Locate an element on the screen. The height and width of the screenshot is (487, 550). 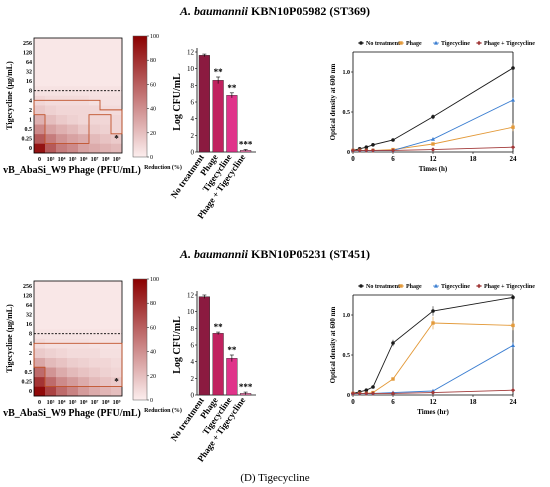
heatmap-y-tick: 256 is located at coordinates (27, 287).